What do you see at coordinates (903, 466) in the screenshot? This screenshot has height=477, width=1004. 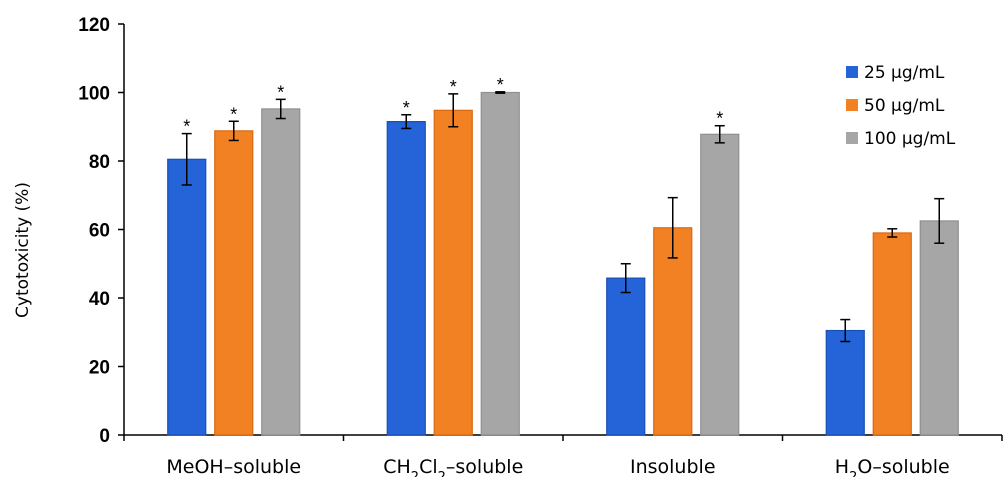 I see `x-tick-label-part: O–soluble` at bounding box center [903, 466].